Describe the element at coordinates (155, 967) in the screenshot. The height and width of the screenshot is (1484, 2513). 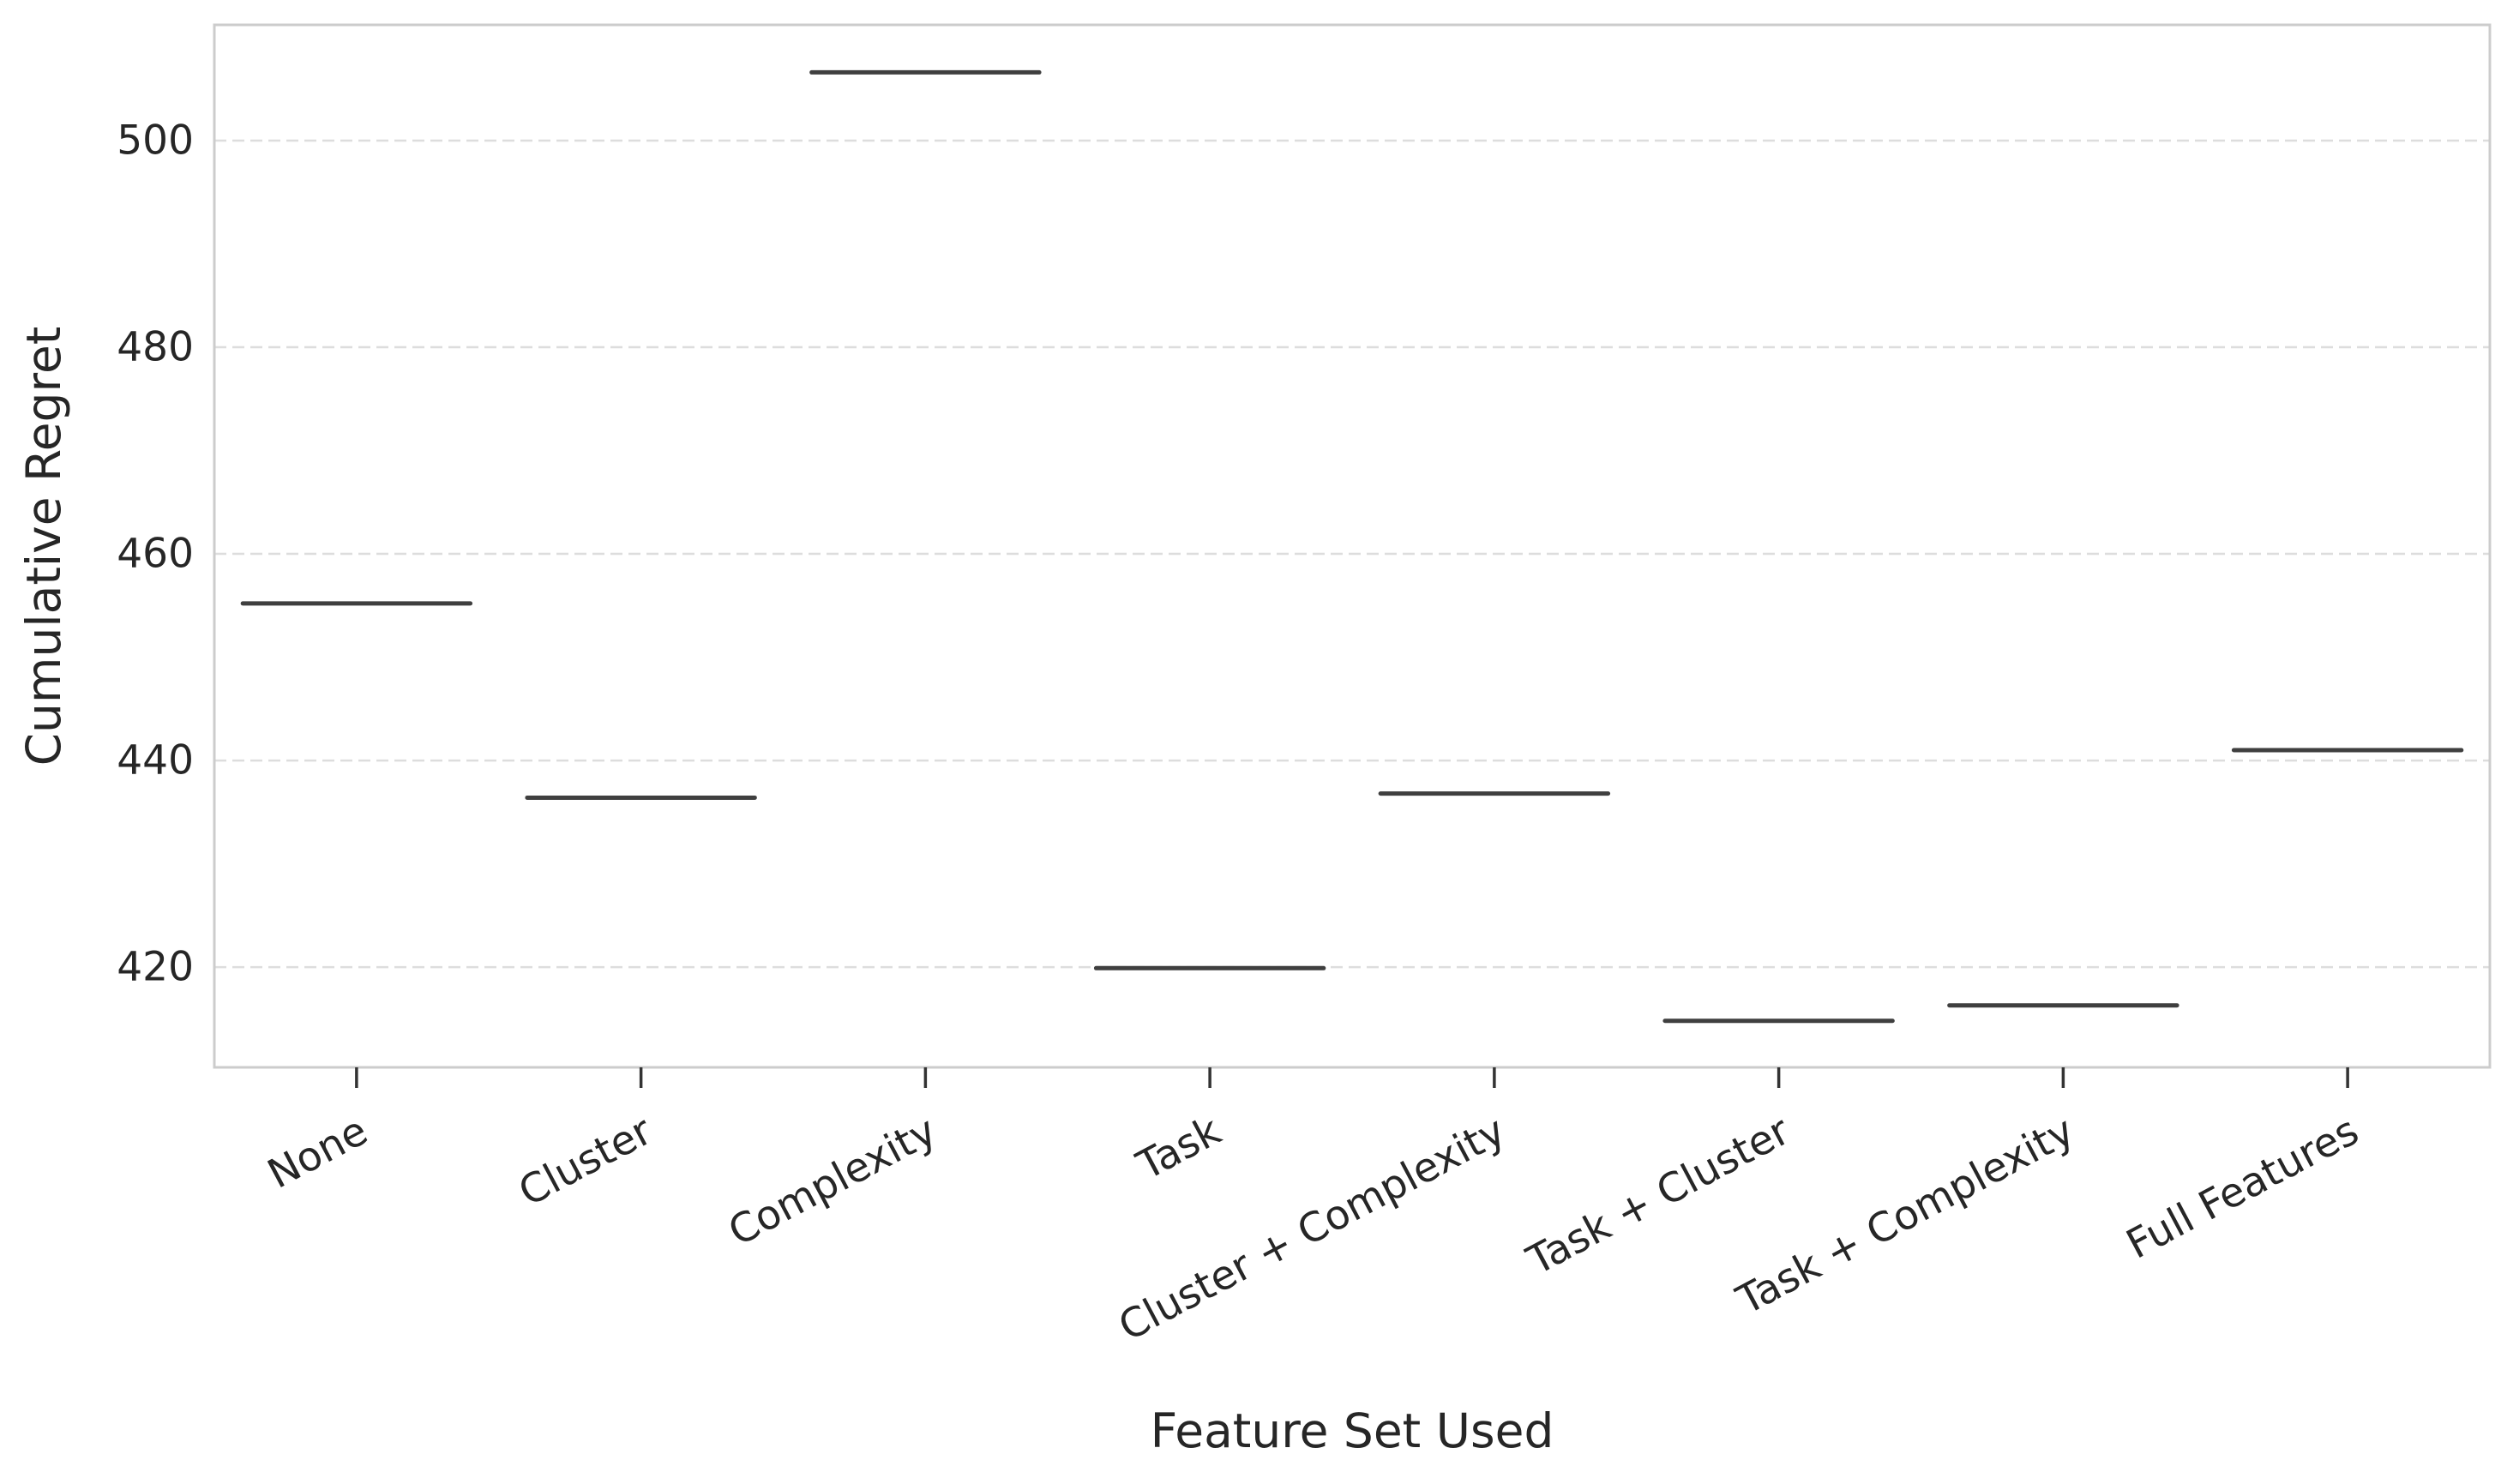
I see `y-tick-label: 420` at that location.